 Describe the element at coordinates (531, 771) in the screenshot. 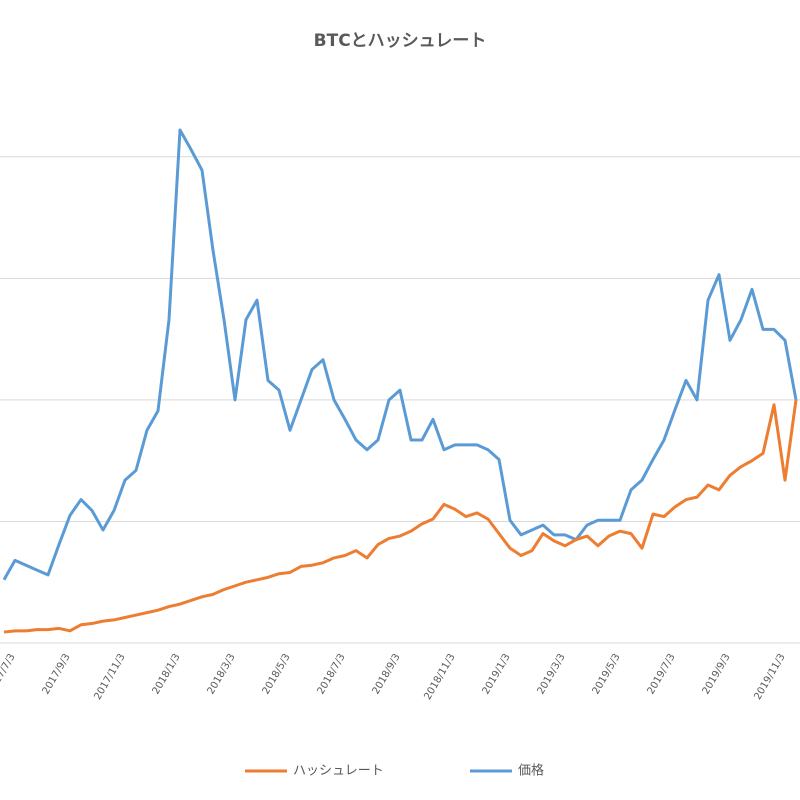

I see `legend-label: 価格` at that location.